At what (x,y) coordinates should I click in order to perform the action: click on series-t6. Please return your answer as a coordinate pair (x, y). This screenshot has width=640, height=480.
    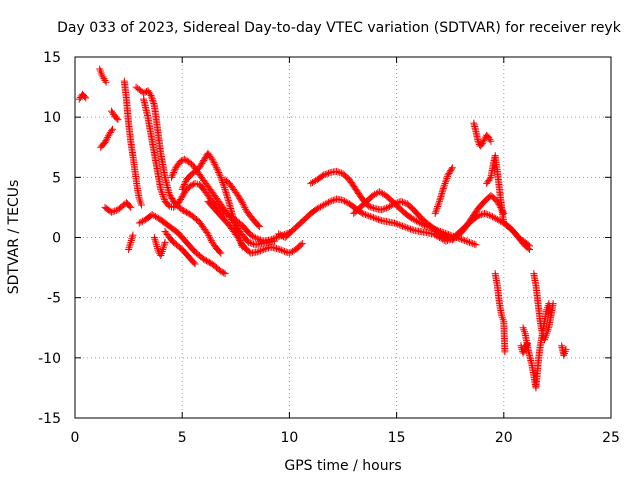
    Looking at the image, I should click on (132, 143).